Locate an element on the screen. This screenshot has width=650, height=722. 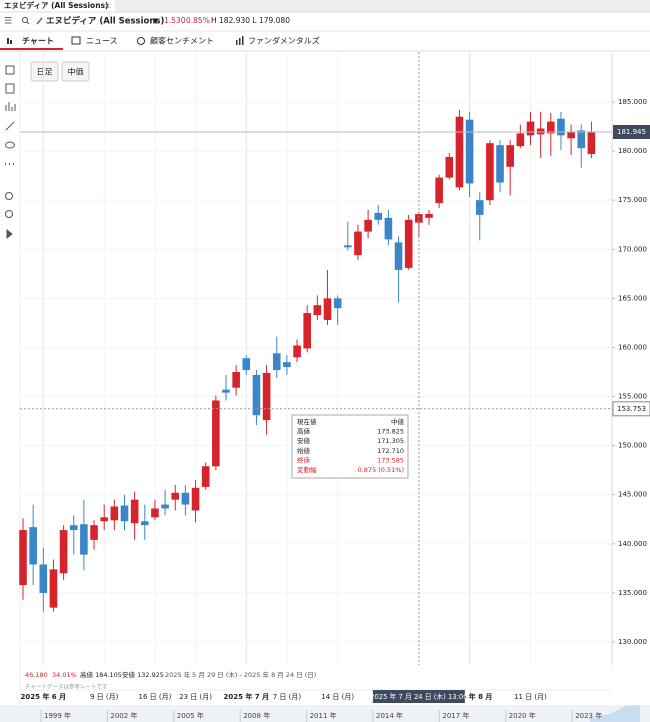
navigator-area is located at coordinates (615, 713).